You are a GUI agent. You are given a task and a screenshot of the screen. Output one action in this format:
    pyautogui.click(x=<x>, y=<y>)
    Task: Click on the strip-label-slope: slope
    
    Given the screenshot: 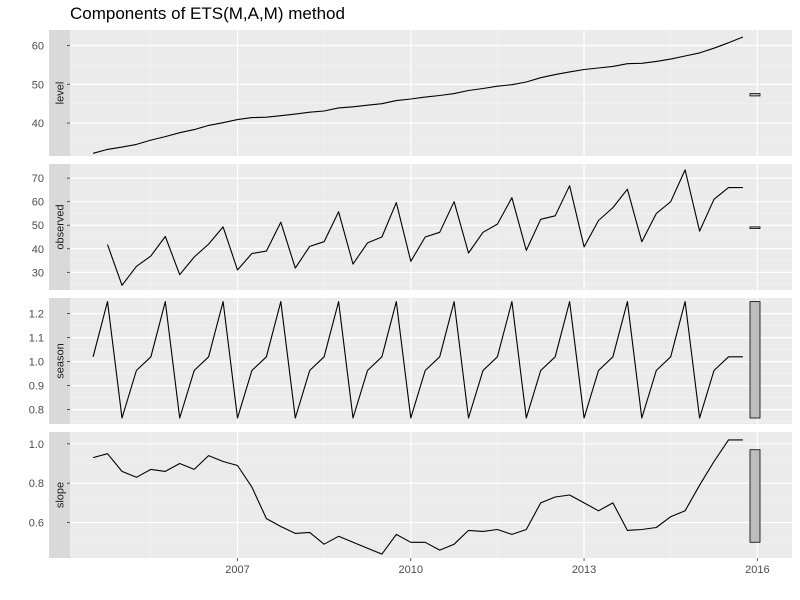 What is the action you would take?
    pyautogui.click(x=61, y=495)
    